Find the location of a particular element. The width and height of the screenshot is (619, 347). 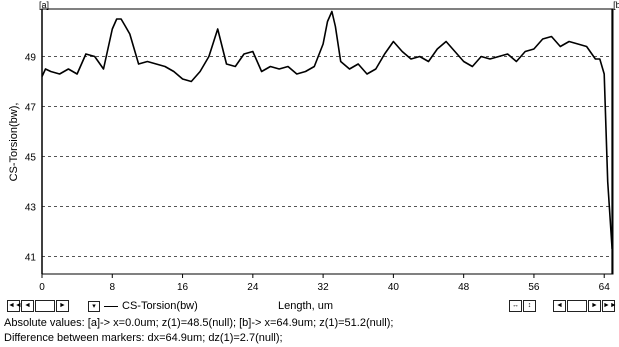

step-back-button-right: ◄ is located at coordinates (559, 306).